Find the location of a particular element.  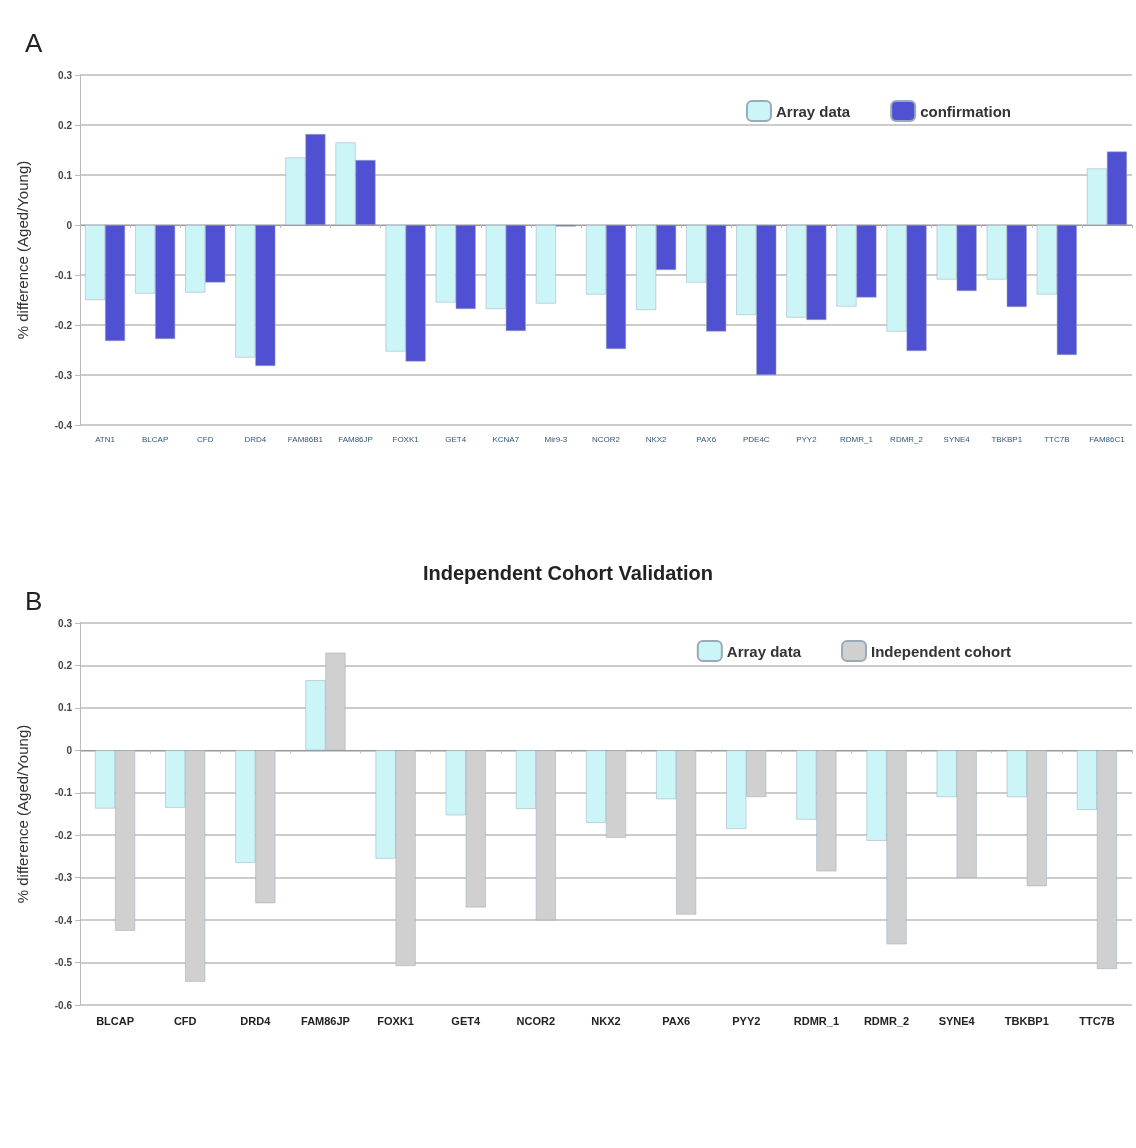

legend-label: Independent cohort is located at coordinates (941, 651).